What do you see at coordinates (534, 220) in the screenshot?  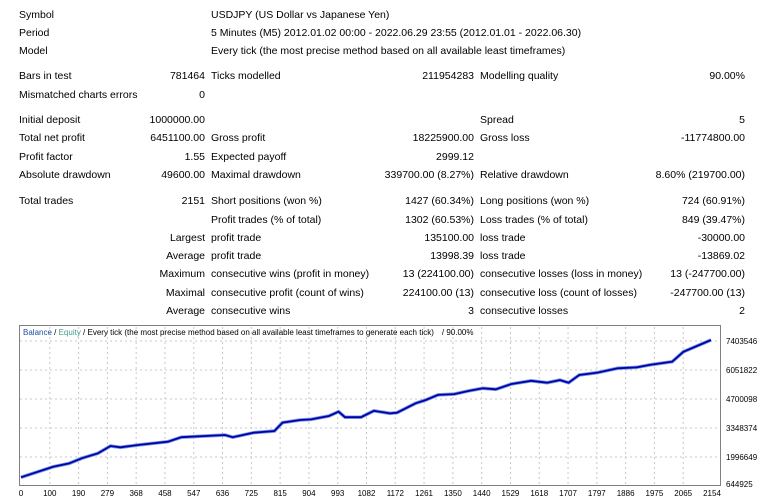 I see `stat-label: Loss trades (% of total)` at bounding box center [534, 220].